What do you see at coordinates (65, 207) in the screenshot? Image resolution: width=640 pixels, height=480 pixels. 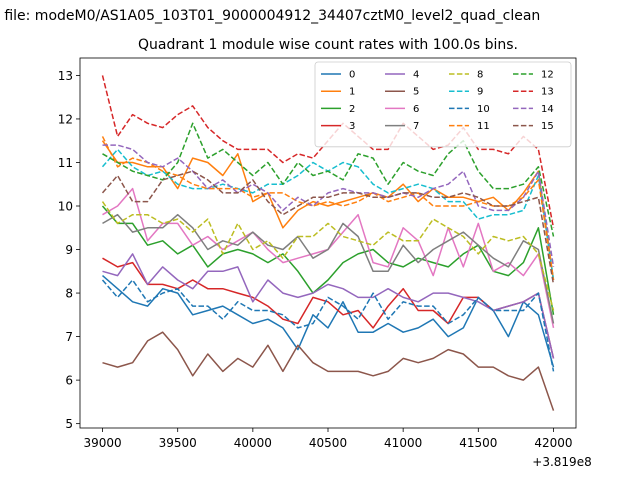 I see `y-tick-label: 10` at bounding box center [65, 207].